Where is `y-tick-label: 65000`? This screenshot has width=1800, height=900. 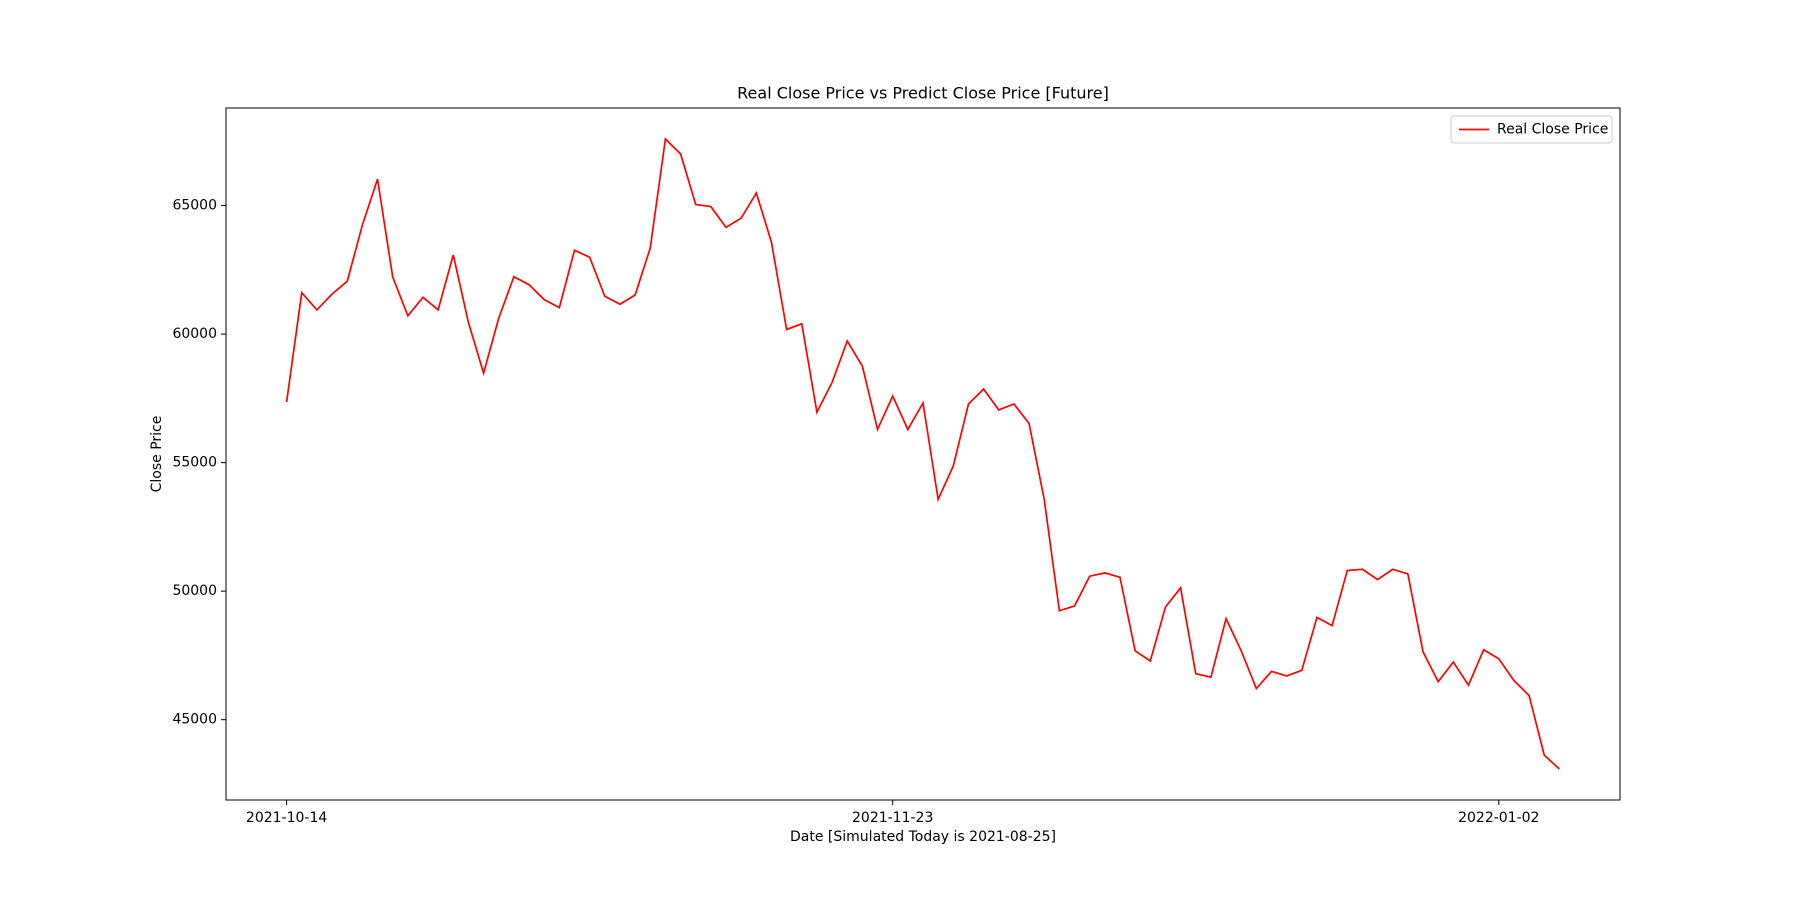
y-tick-label: 65000 is located at coordinates (194, 206).